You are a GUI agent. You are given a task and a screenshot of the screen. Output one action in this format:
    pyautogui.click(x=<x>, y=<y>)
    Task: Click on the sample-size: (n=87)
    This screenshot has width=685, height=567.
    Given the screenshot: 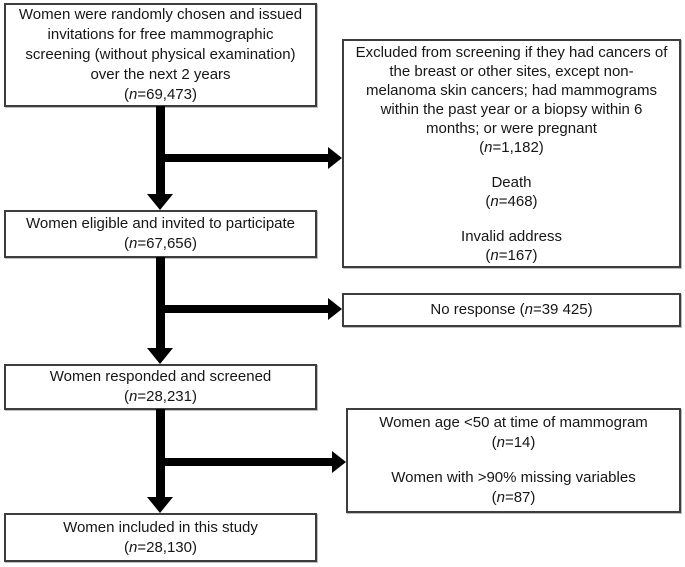 What is the action you would take?
    pyautogui.click(x=513, y=497)
    